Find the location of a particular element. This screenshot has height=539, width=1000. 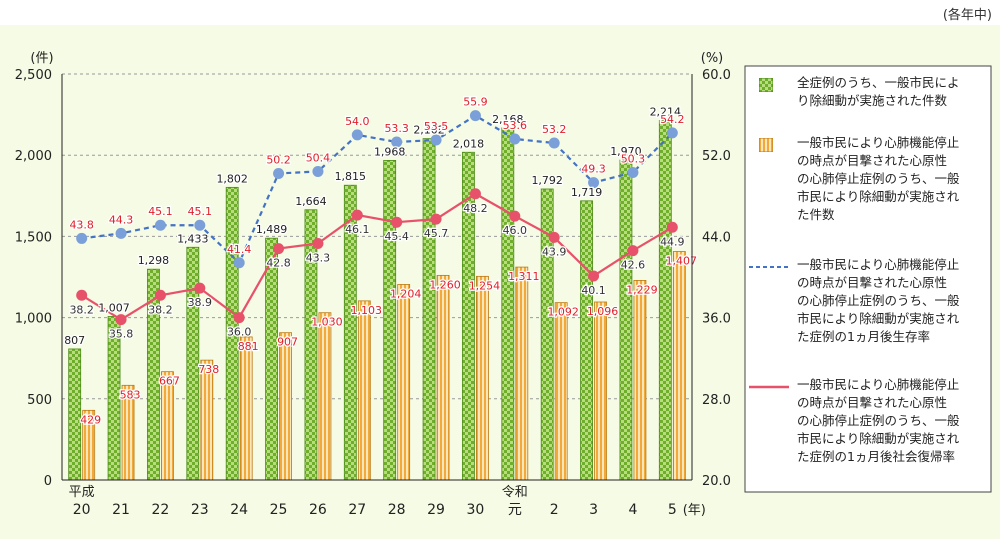

survival-rate-label: 54.2 is located at coordinates (672, 119).